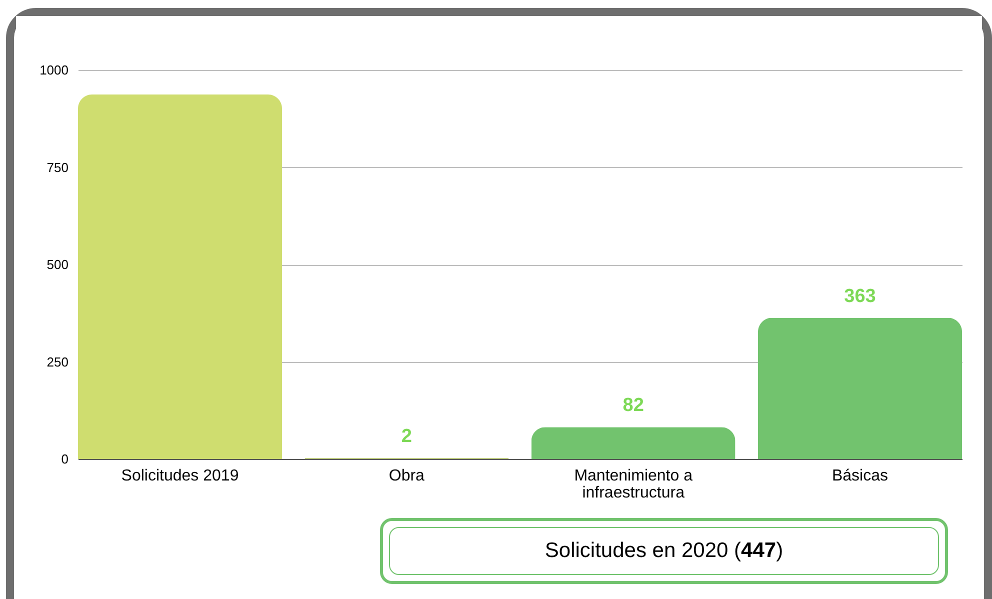 The image size is (992, 599). Describe the element at coordinates (633, 485) in the screenshot. I see `x-tick-label: Mantenimiento a infraestructura` at that location.